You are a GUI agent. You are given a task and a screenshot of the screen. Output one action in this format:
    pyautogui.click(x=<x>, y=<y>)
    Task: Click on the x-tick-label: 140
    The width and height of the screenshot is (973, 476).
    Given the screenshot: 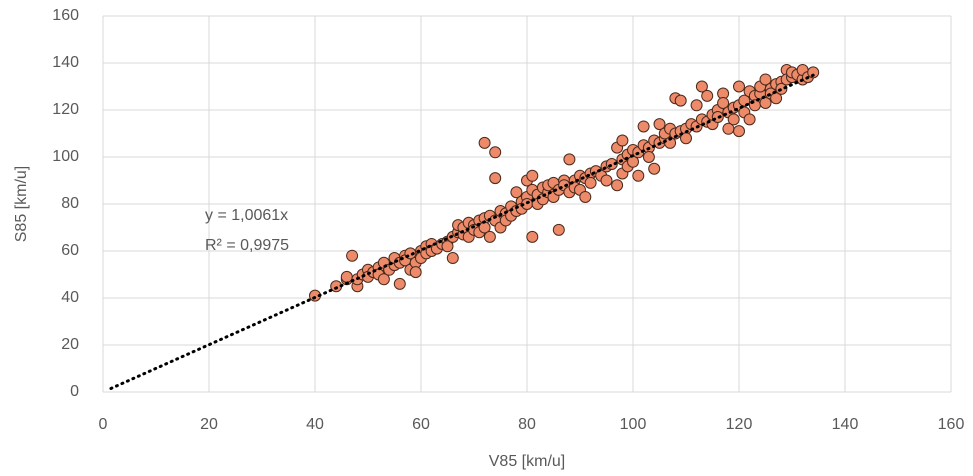 What is the action you would take?
    pyautogui.click(x=845, y=424)
    